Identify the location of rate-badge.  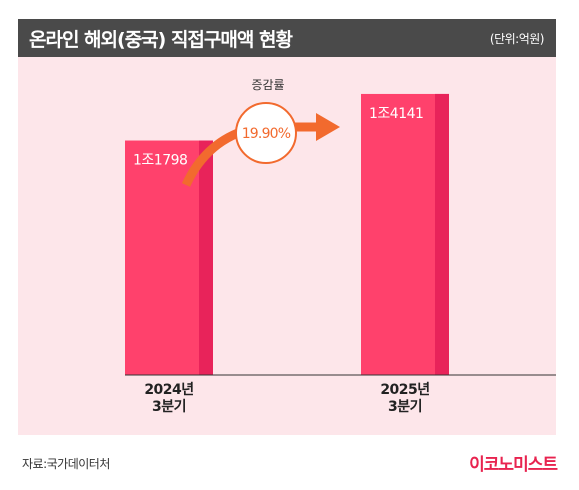
(266, 133).